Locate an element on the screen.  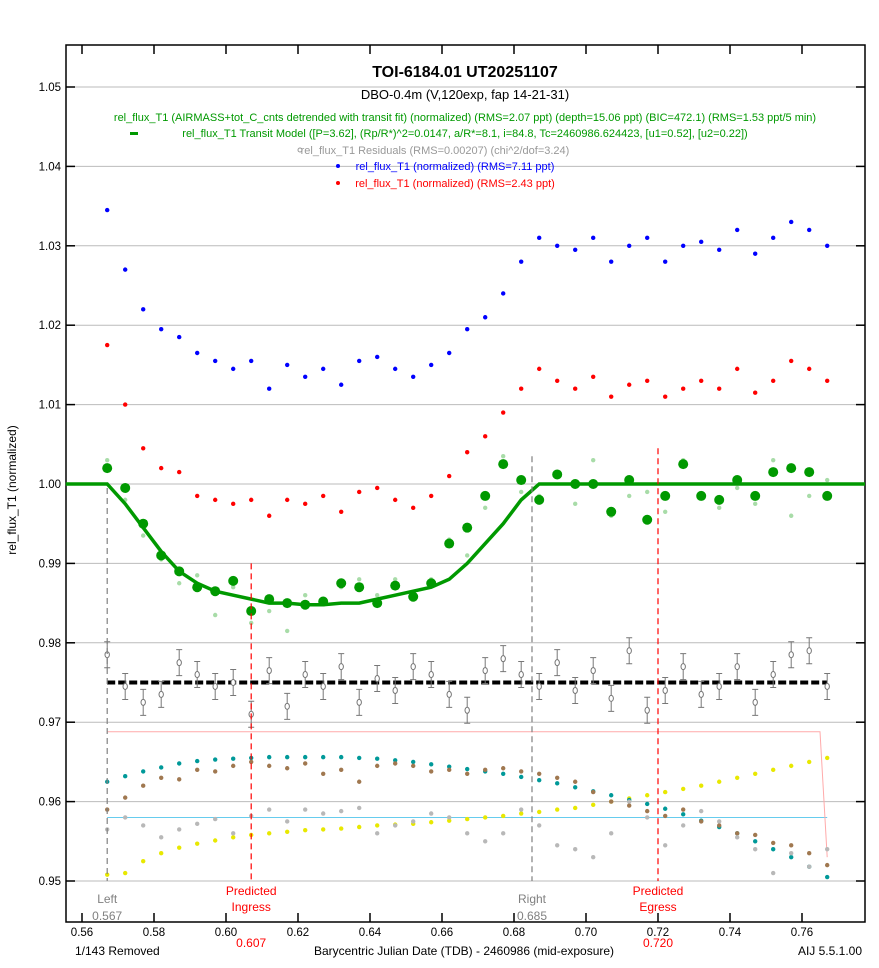
predicted-egress-label-2: Egress is located at coordinates (657, 907).